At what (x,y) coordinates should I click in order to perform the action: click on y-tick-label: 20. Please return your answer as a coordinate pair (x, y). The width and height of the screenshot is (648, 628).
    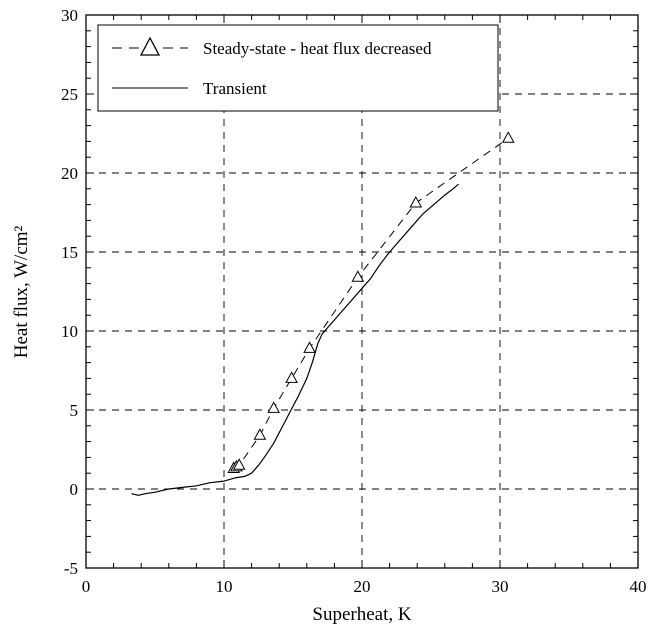
    Looking at the image, I should click on (69, 173).